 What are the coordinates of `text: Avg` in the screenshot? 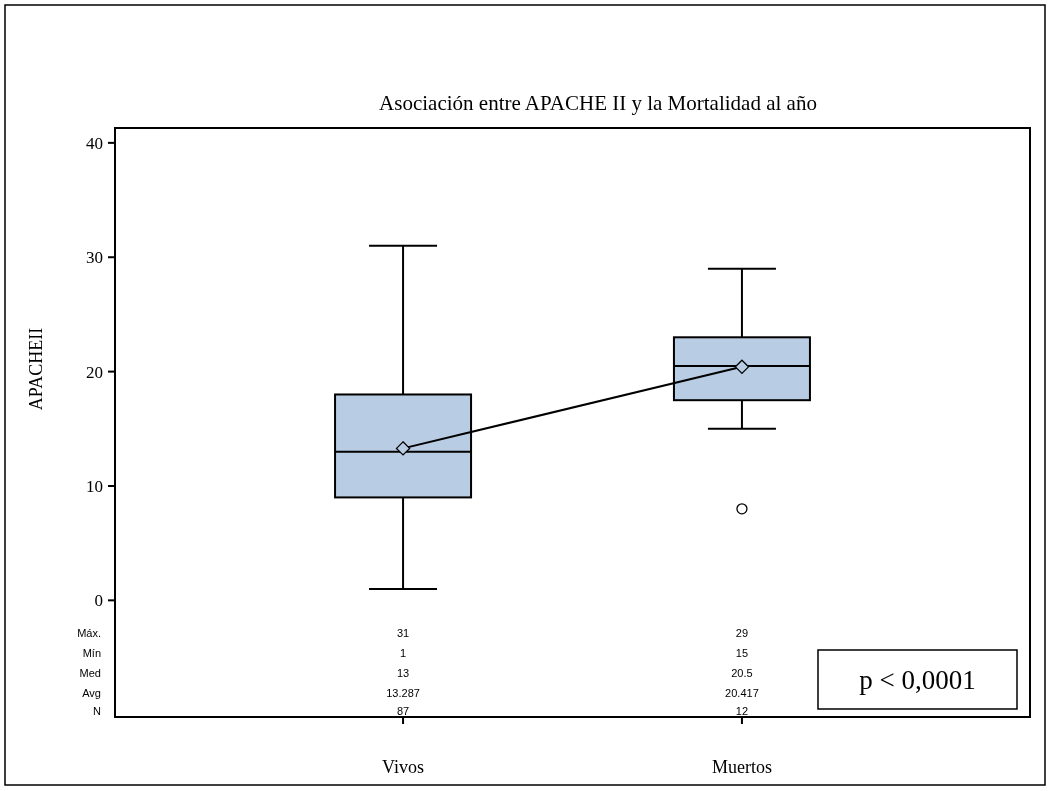 It's located at (91, 693).